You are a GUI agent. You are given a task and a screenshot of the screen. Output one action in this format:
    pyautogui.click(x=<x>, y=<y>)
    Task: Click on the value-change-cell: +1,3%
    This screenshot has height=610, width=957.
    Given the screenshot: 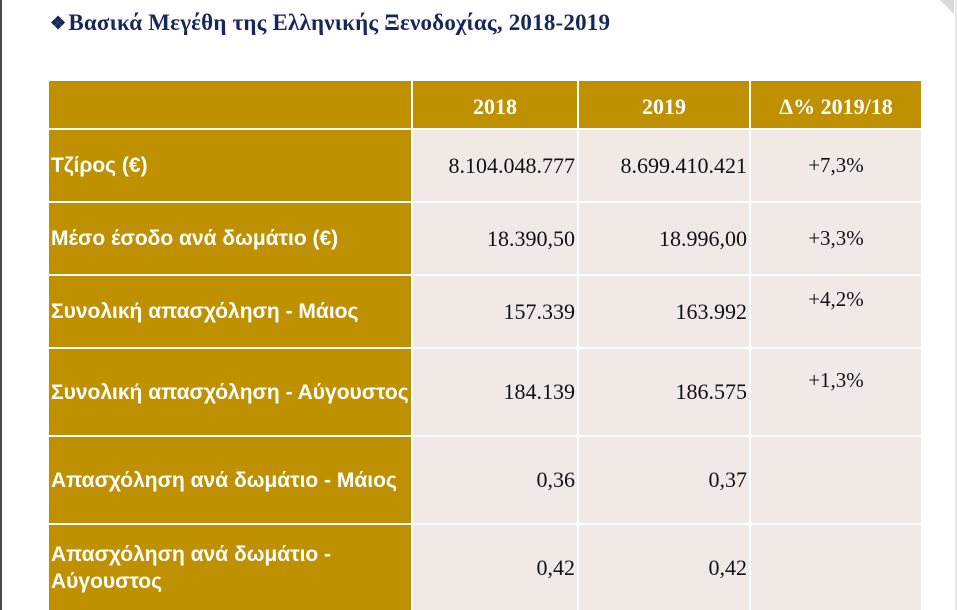 What is the action you would take?
    pyautogui.click(x=836, y=392)
    